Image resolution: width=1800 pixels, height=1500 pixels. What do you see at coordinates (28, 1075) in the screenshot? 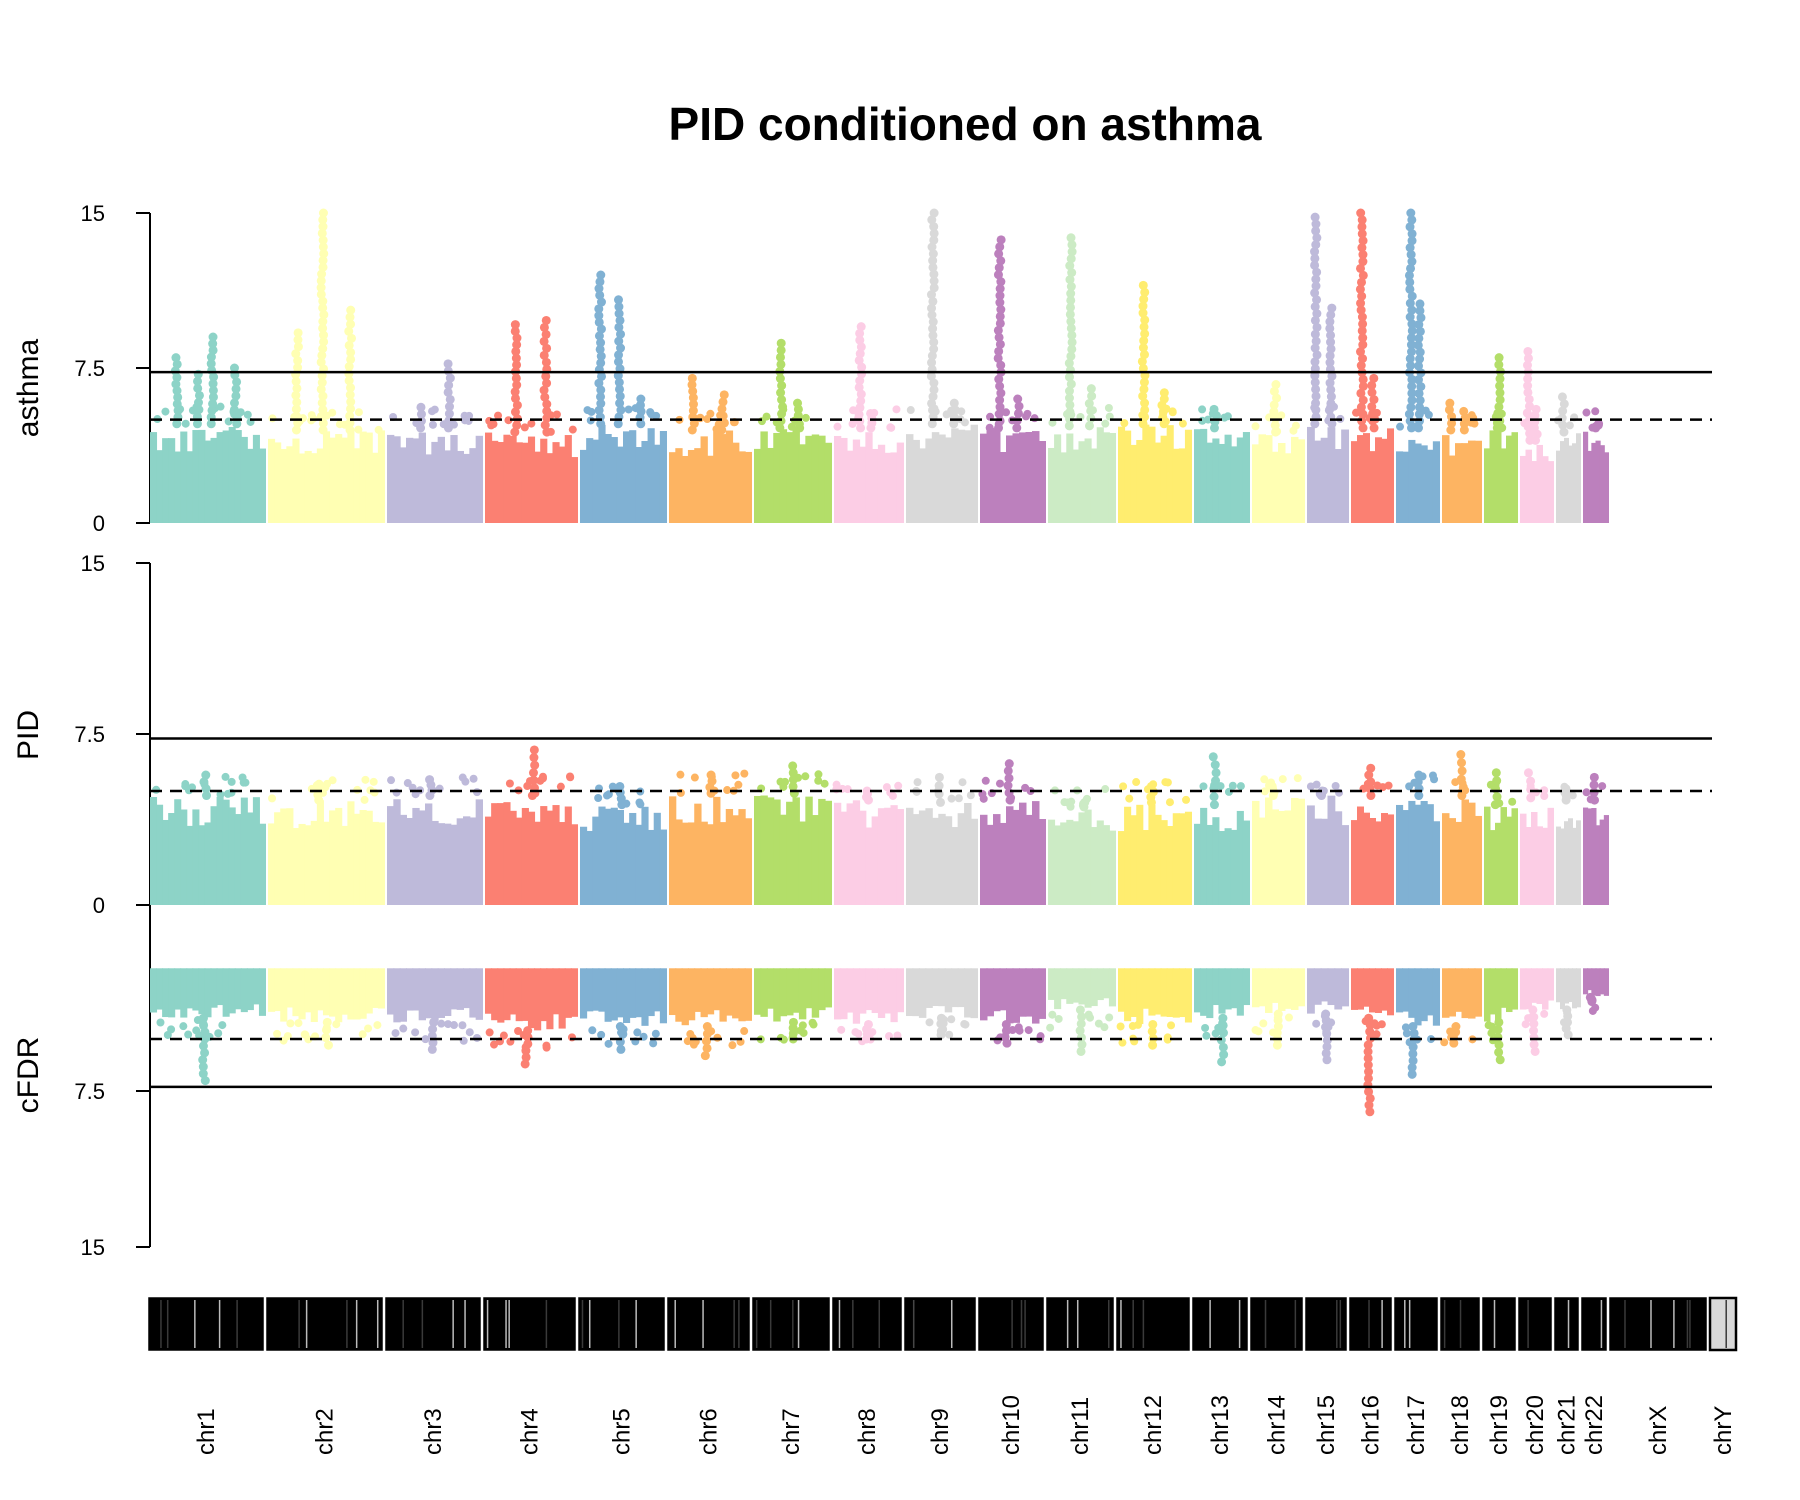
I see `y-axis-label-cFDR: cFDR` at bounding box center [28, 1075].